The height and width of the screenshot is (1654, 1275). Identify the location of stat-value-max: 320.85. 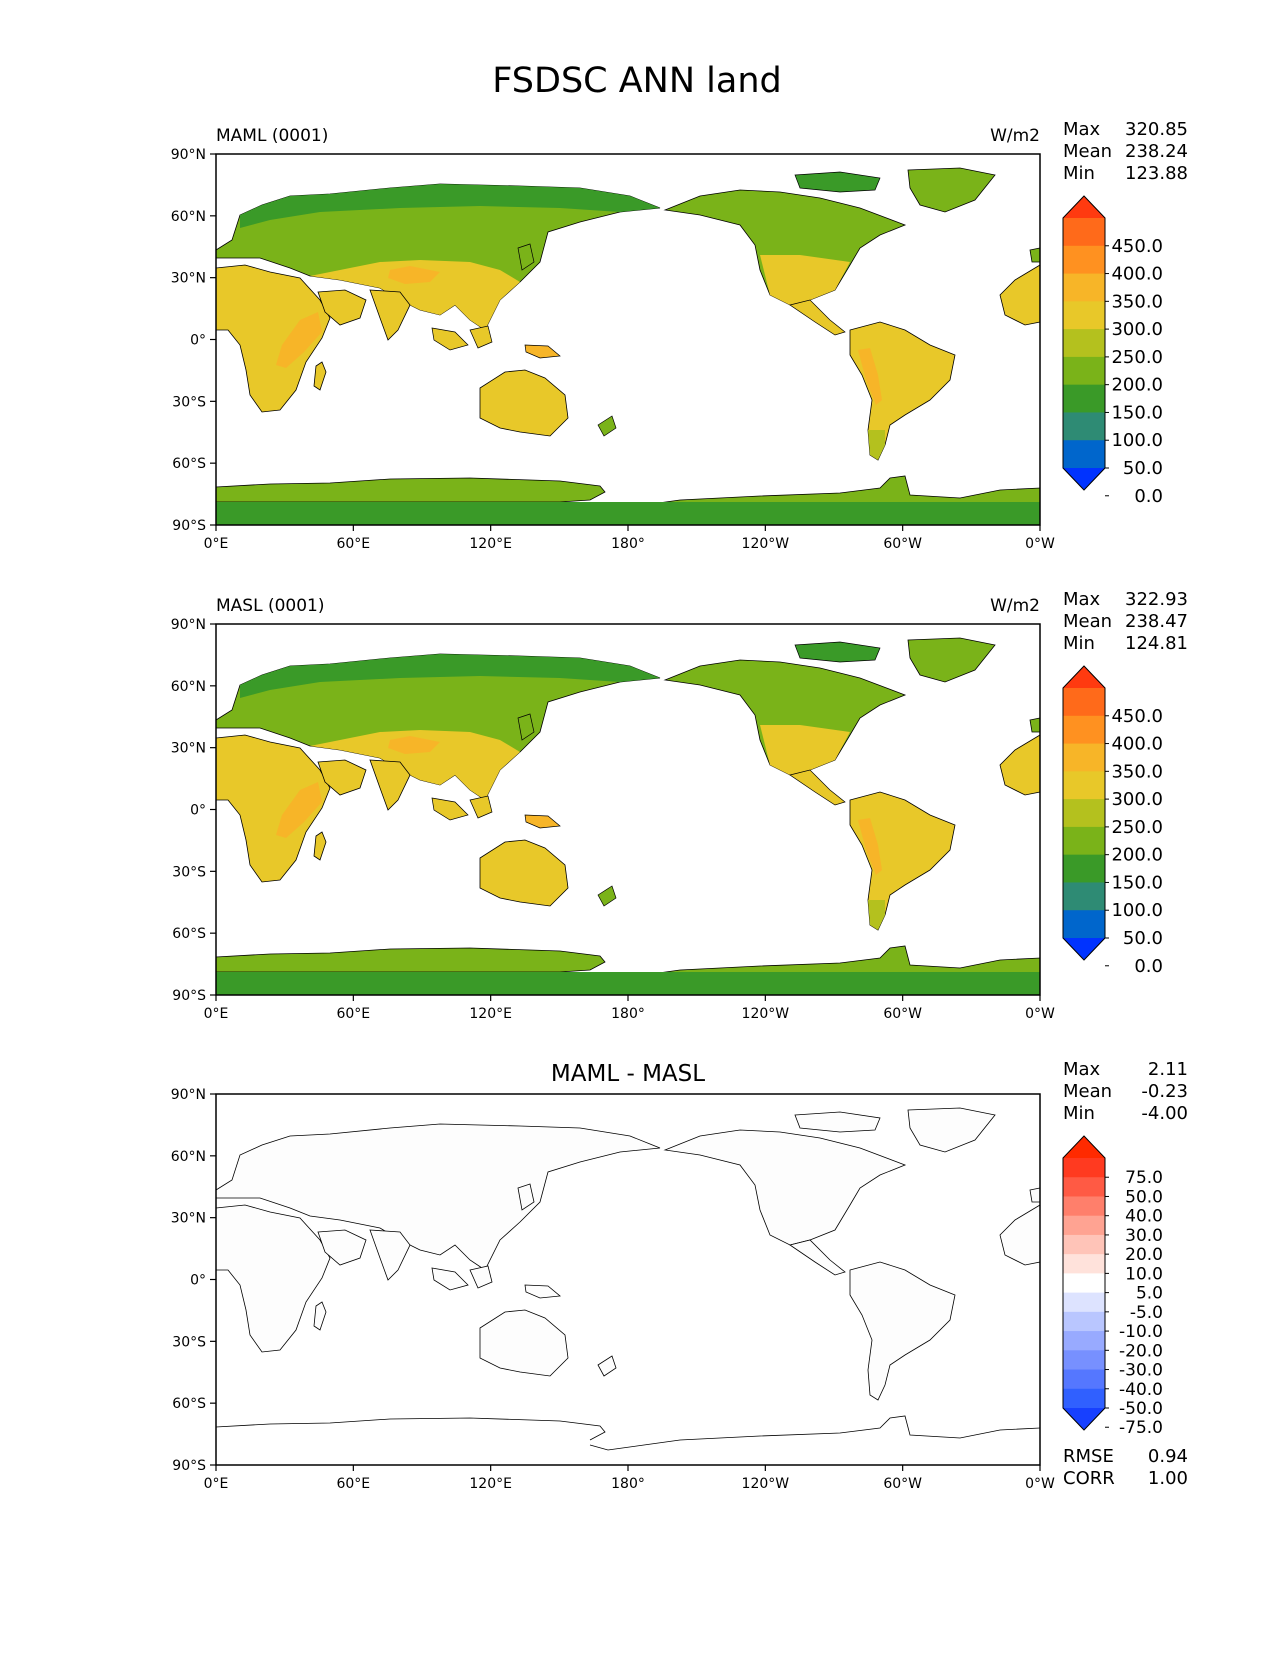
(1156, 129).